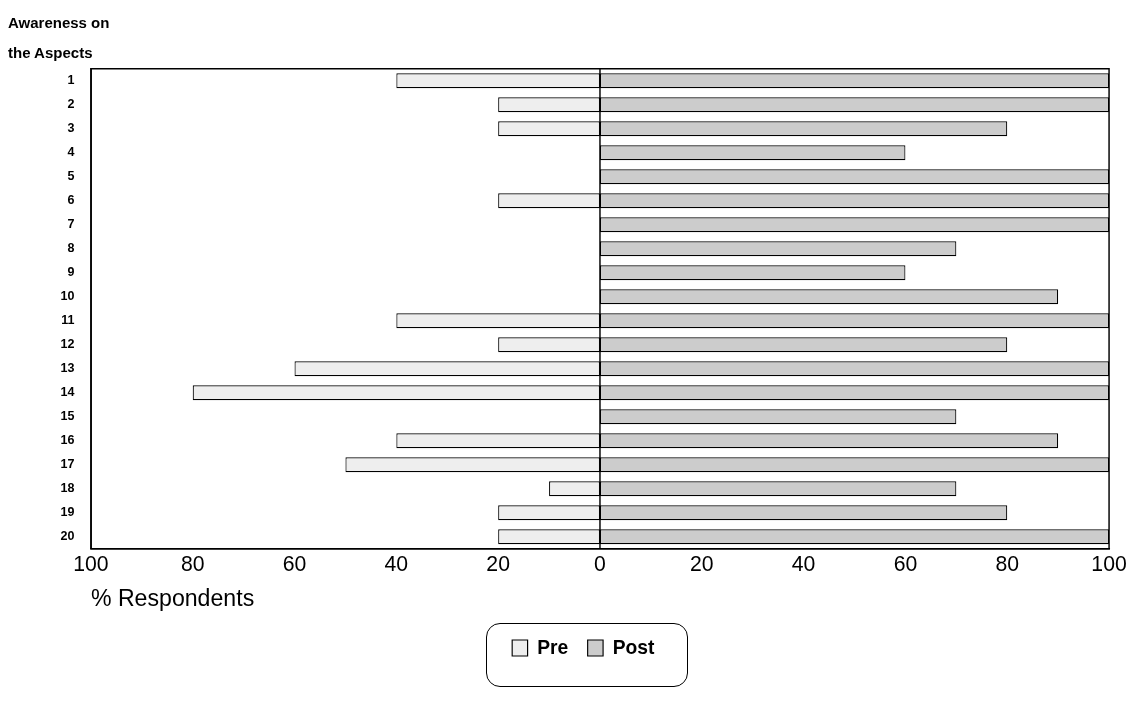  What do you see at coordinates (67, 416) in the screenshot?
I see `y-tick-label: 15` at bounding box center [67, 416].